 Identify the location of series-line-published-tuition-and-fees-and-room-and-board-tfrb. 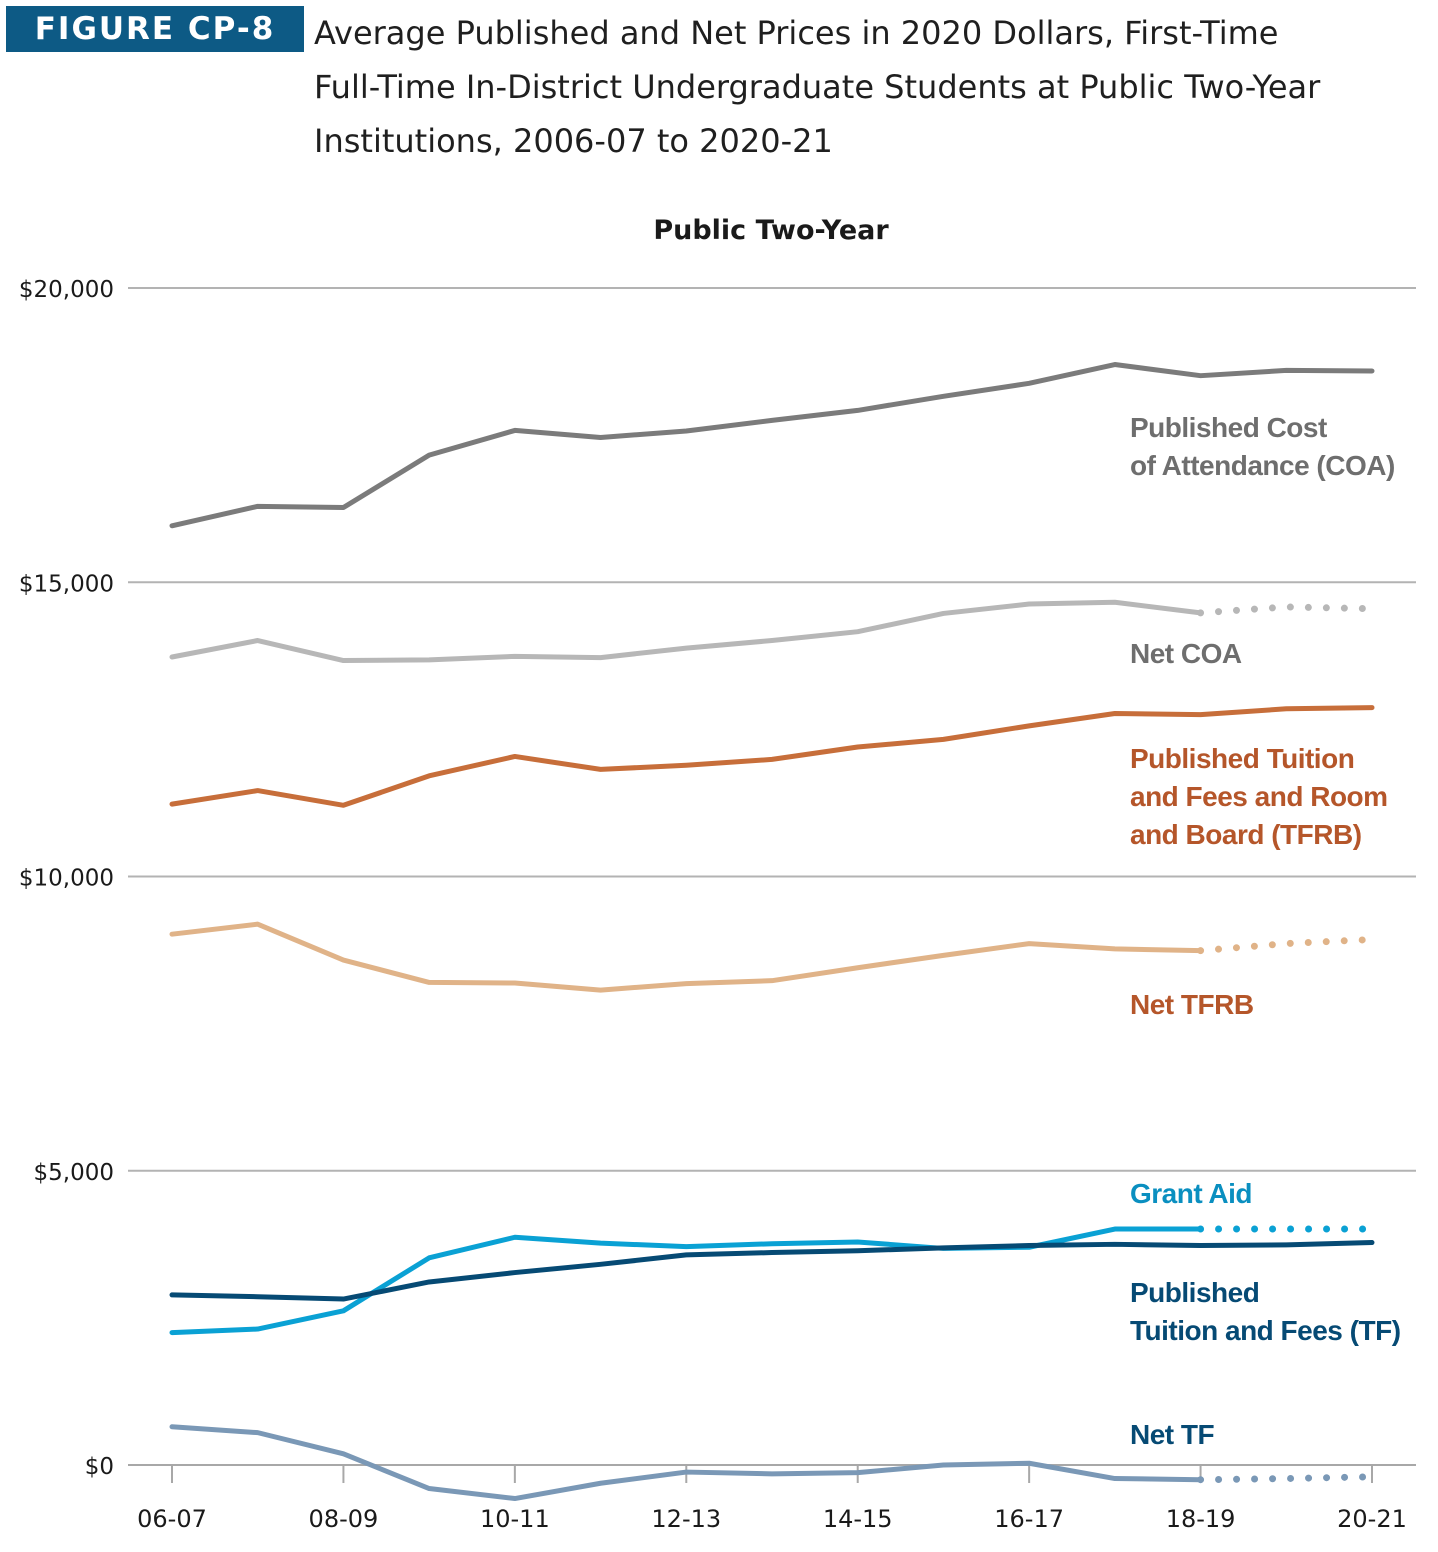
(772, 756).